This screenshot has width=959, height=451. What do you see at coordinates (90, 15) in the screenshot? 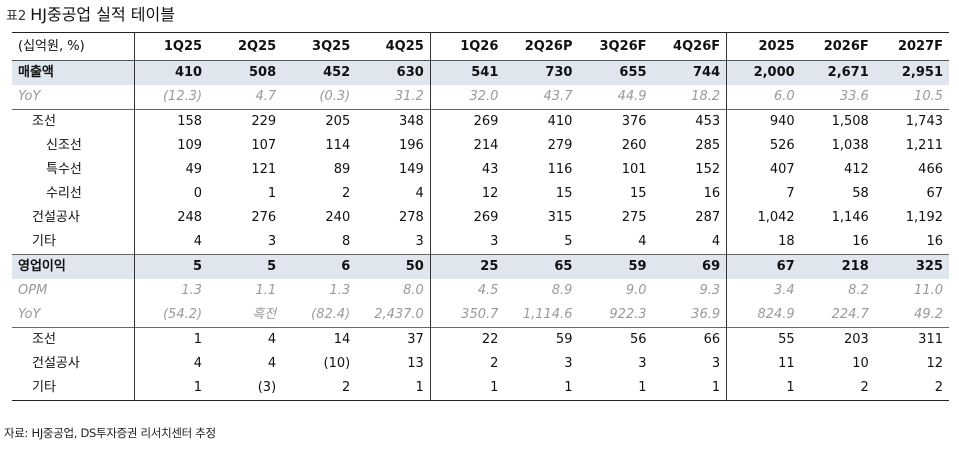
I see `table-title: 표2 HJ중공업 실적 테이블` at bounding box center [90, 15].